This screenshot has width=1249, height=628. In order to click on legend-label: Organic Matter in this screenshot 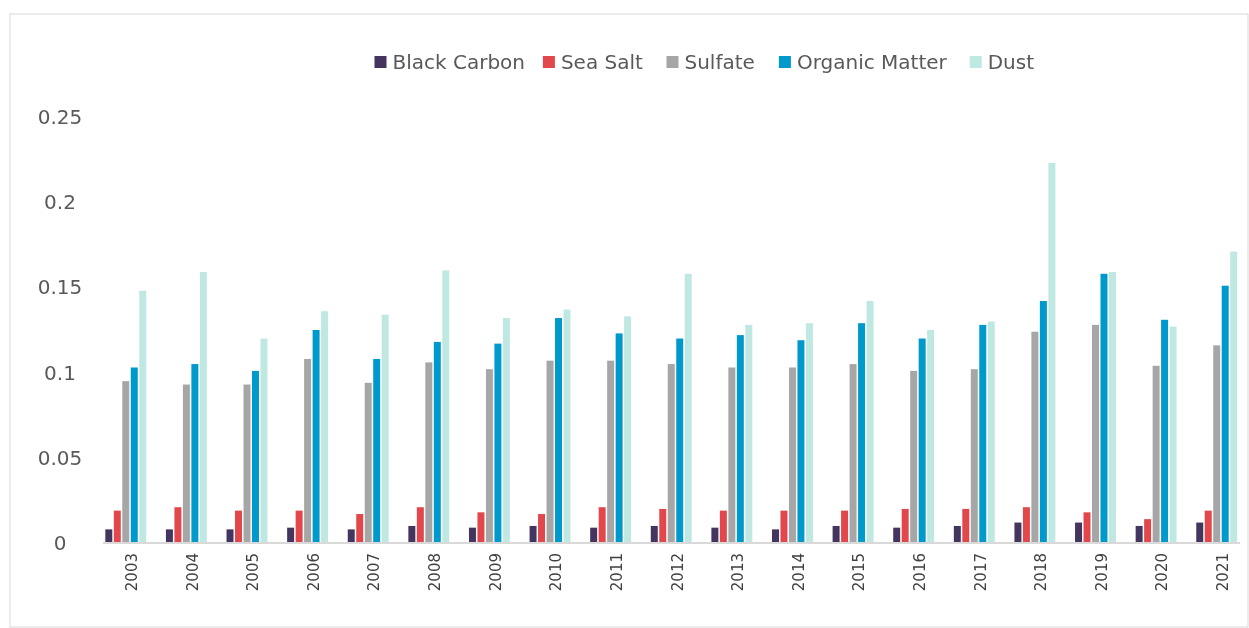, I will do `click(872, 62)`.